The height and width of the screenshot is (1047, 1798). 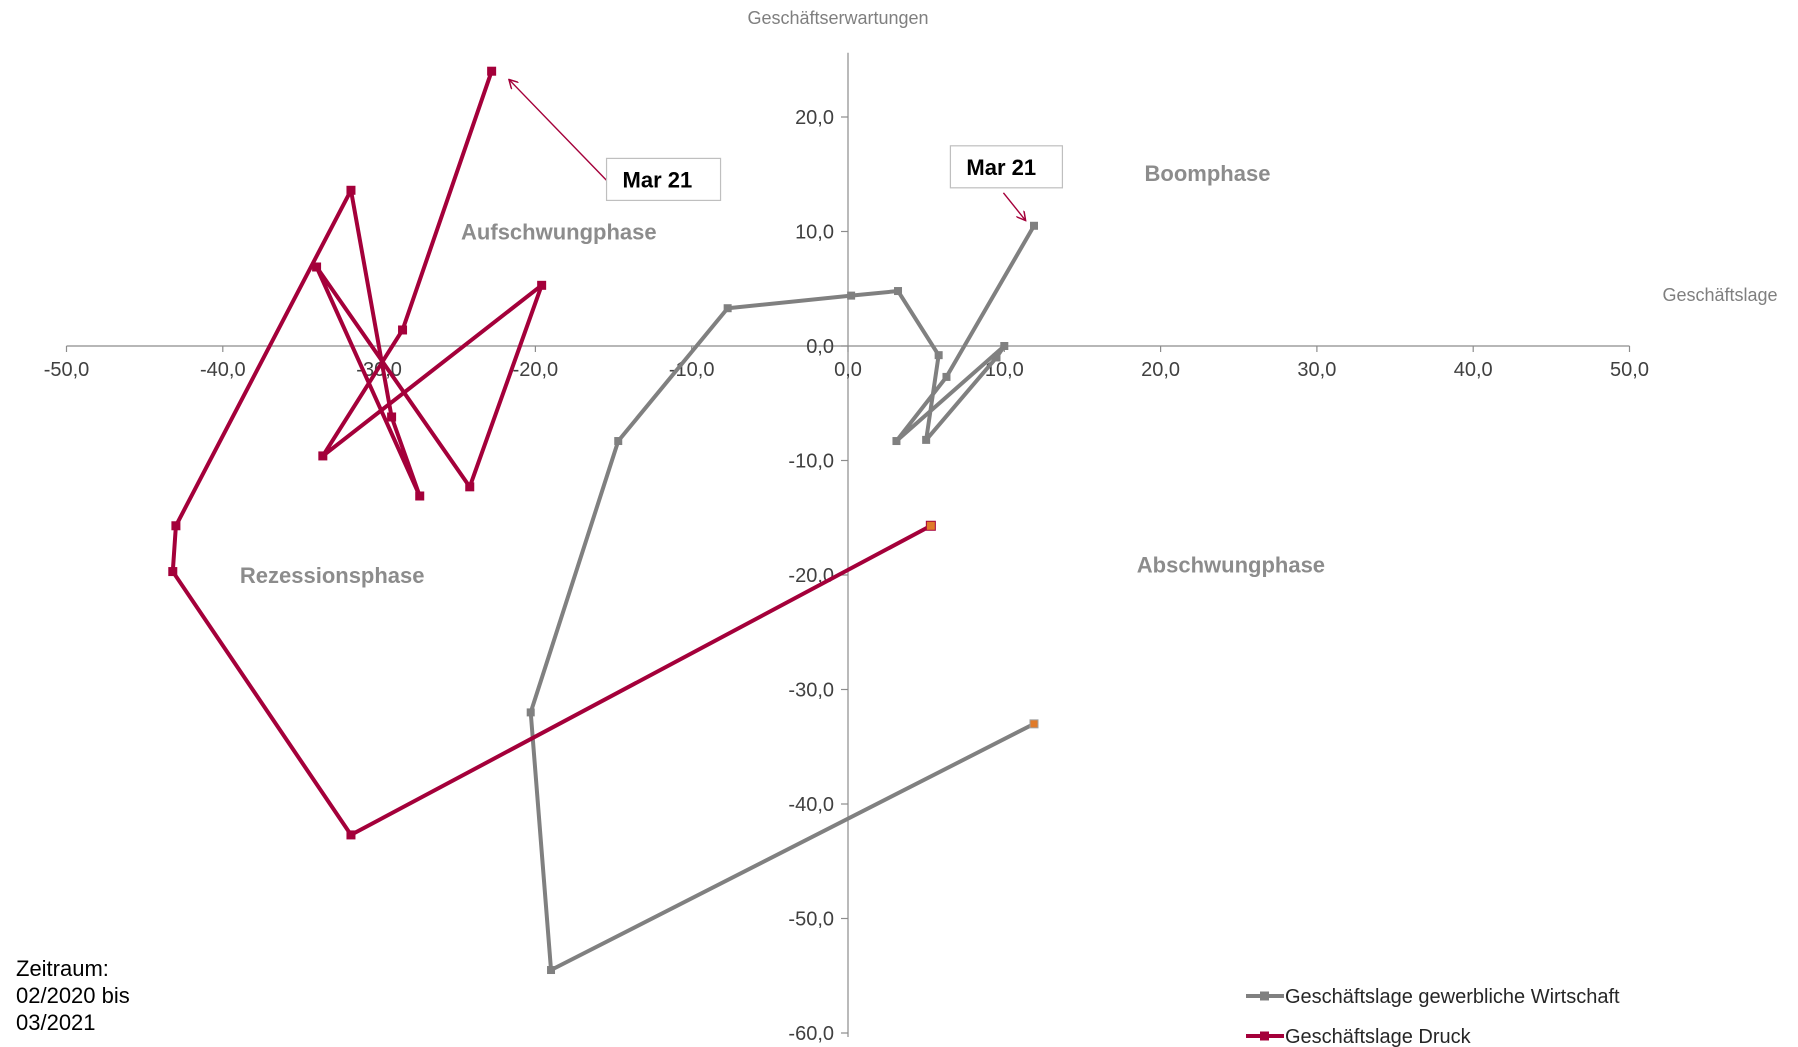 I want to click on y-tick-label: -50,0, so click(x=811, y=920).